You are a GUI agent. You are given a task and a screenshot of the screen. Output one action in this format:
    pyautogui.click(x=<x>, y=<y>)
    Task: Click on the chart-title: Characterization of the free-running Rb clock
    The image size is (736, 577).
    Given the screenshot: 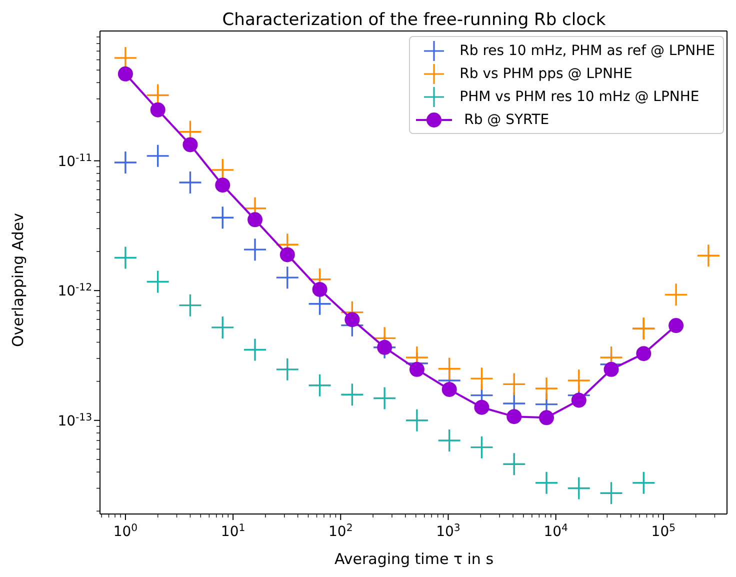 What is the action you would take?
    pyautogui.click(x=414, y=20)
    